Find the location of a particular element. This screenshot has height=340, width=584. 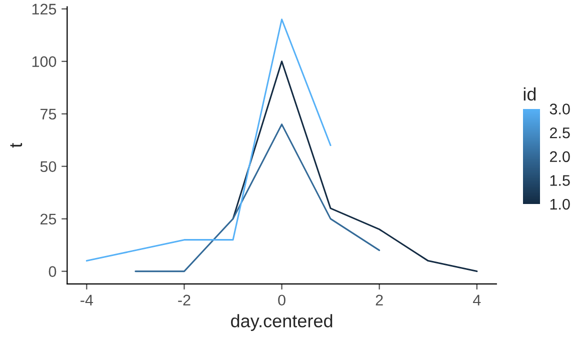

x-tick-label: 4 is located at coordinates (476, 300).